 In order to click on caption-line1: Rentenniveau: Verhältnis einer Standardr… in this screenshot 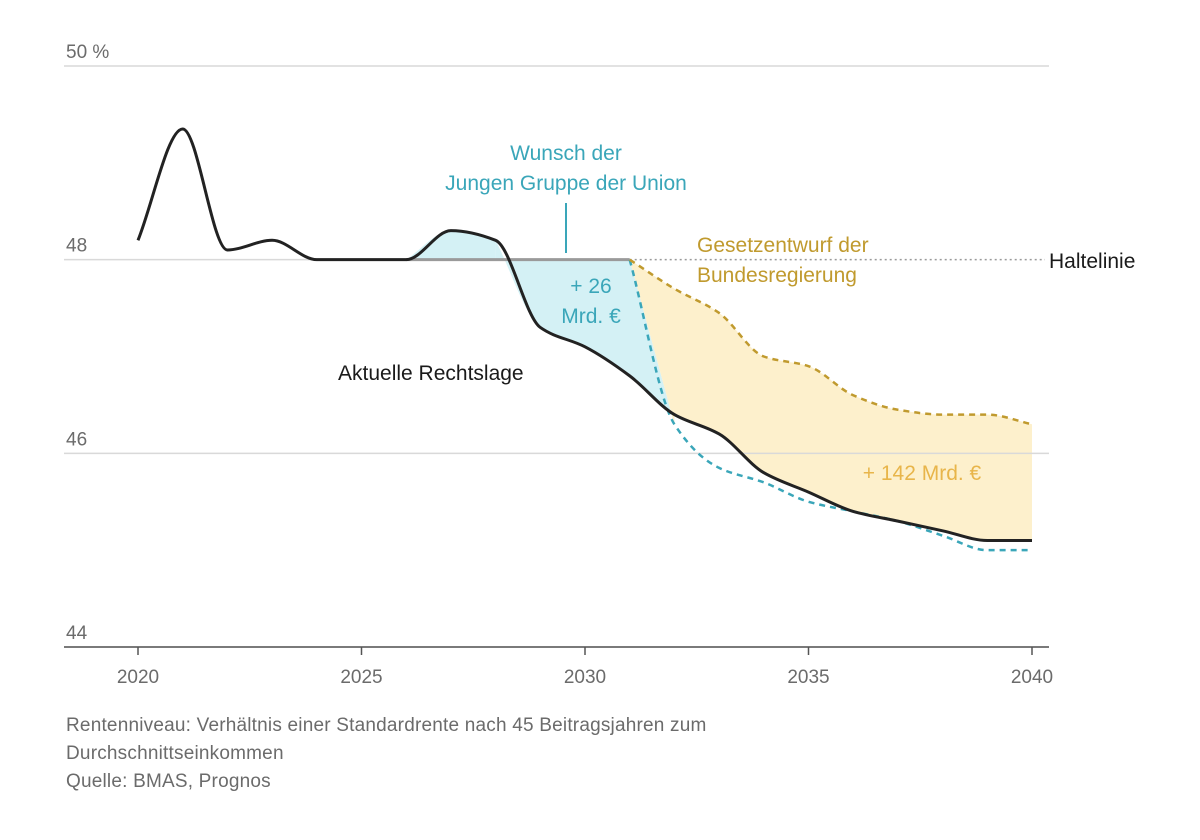, I will do `click(386, 725)`.